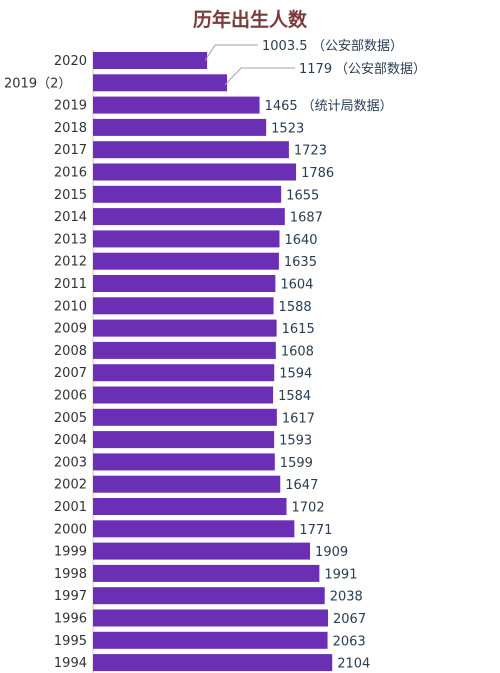 The height and width of the screenshot is (673, 500). I want to click on category-label: 2006, so click(70, 396).